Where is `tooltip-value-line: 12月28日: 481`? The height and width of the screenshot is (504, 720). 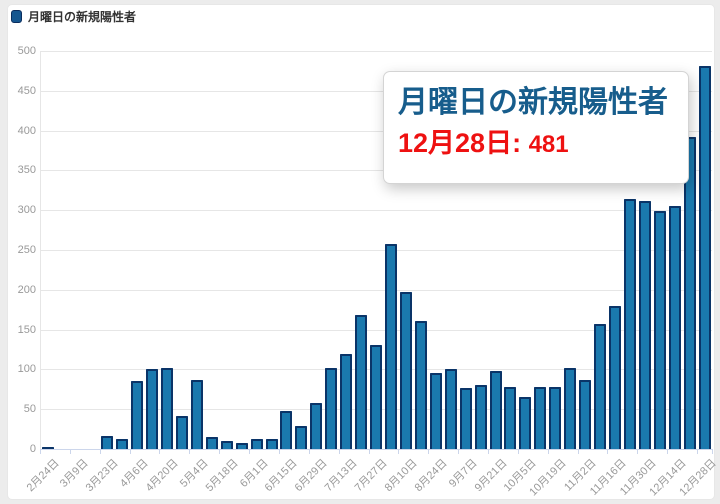 tooltip-value-line: 12月28日: 481 is located at coordinates (535, 144).